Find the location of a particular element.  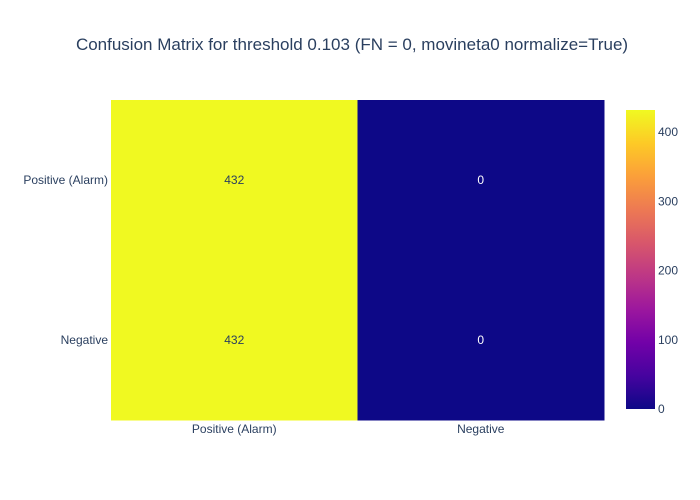

y-tick-label: Positive (Alarm) is located at coordinates (65, 180).